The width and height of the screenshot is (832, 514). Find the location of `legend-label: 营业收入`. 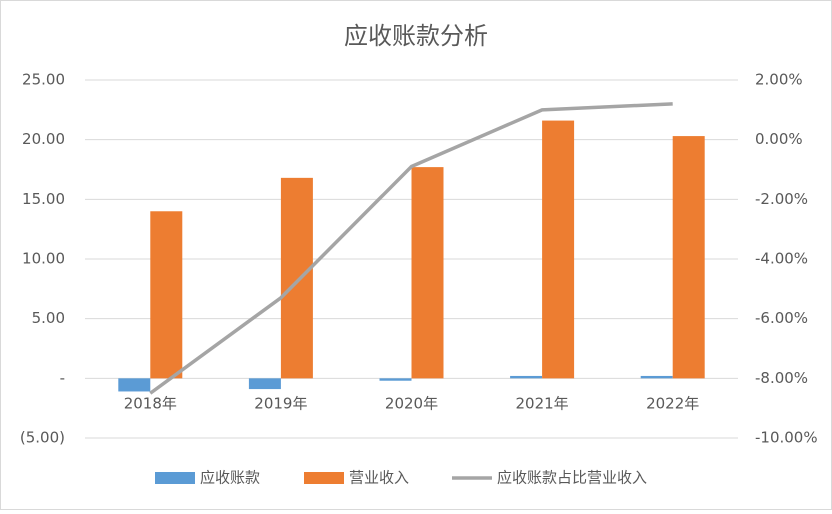

legend-label: 营业收入 is located at coordinates (379, 478).